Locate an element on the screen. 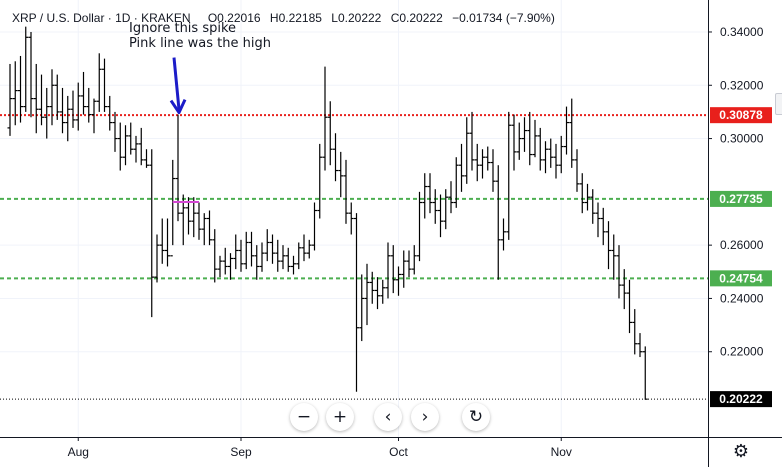 The height and width of the screenshot is (467, 782). price-scale-handle is located at coordinates (778, 104).